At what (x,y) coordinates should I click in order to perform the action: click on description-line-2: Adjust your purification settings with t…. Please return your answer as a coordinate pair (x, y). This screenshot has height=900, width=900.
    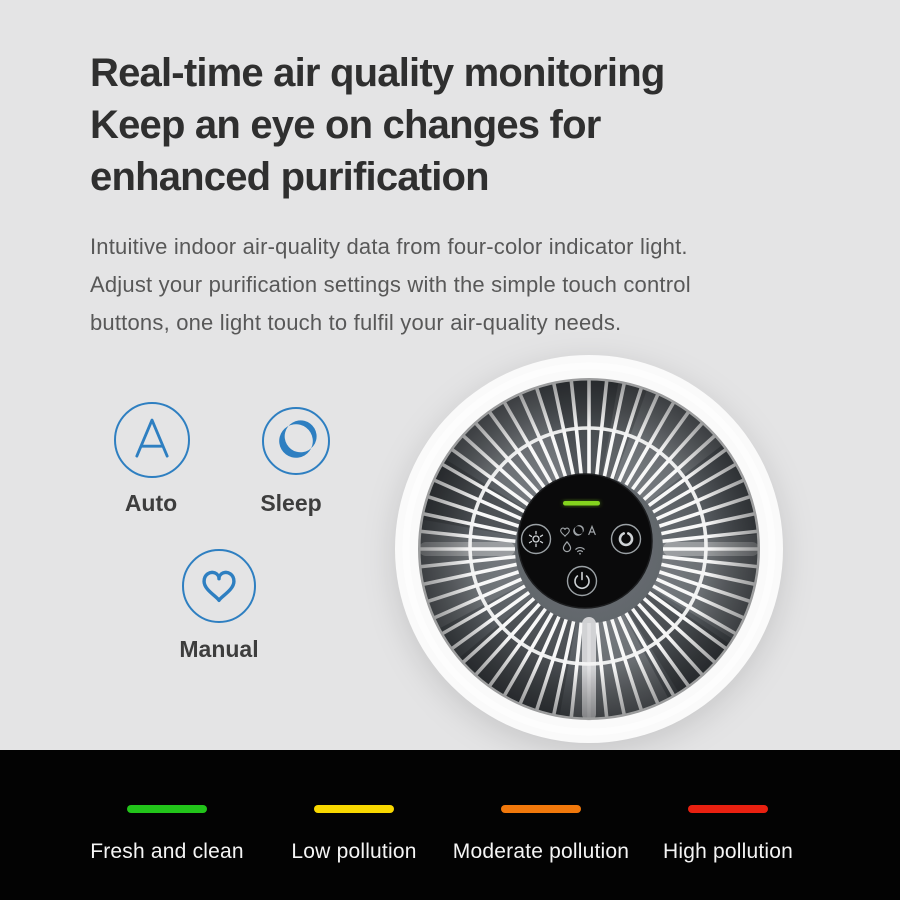
    Looking at the image, I should click on (390, 284).